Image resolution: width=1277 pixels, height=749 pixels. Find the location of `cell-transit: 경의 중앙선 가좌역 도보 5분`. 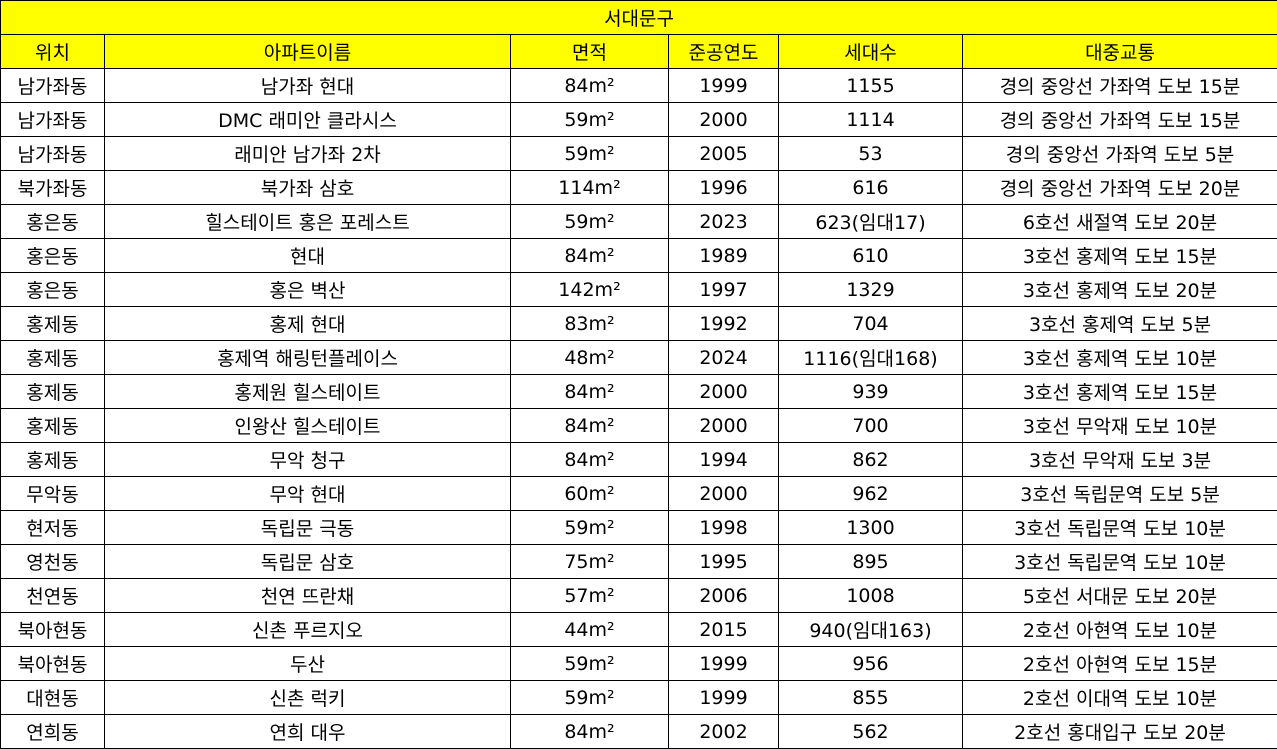

cell-transit: 경의 중앙선 가좌역 도보 5분 is located at coordinates (1119, 153).